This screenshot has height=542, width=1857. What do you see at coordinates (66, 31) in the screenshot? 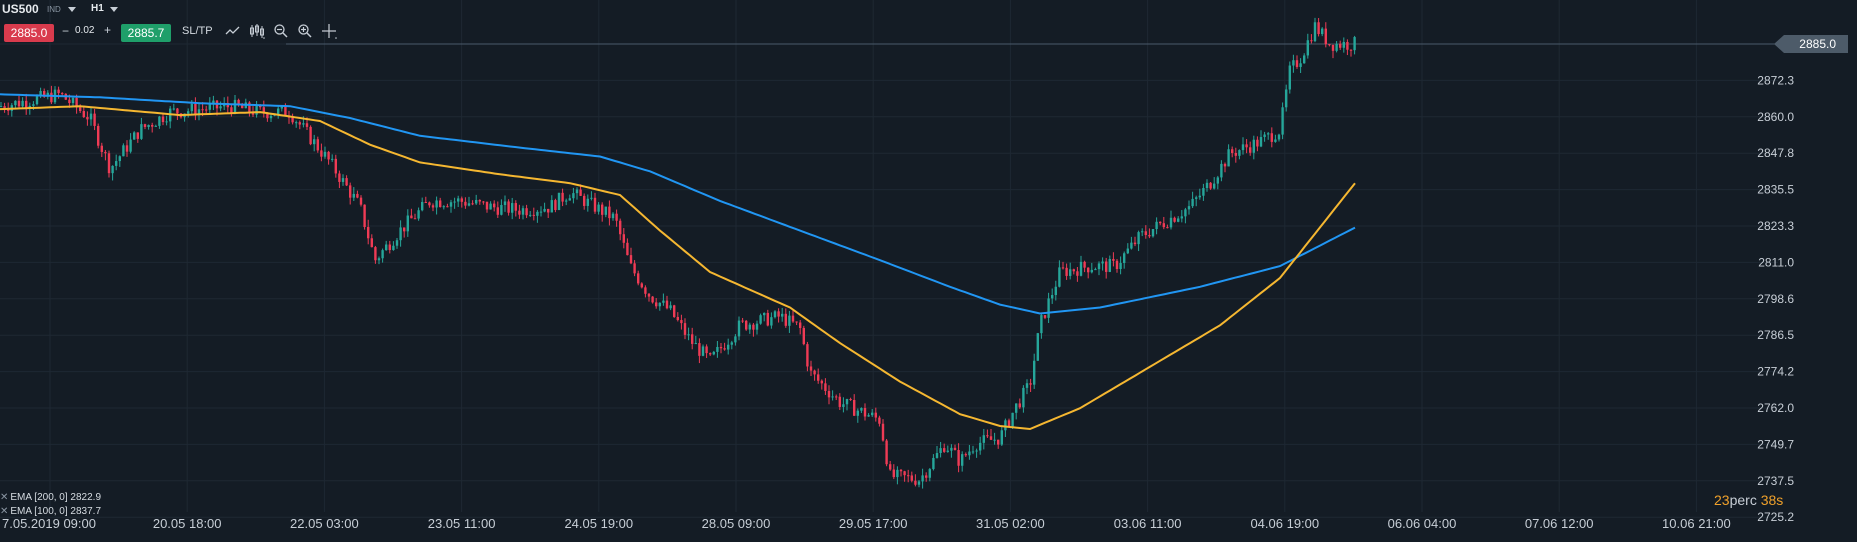
I see `decrease-button: −` at bounding box center [66, 31].